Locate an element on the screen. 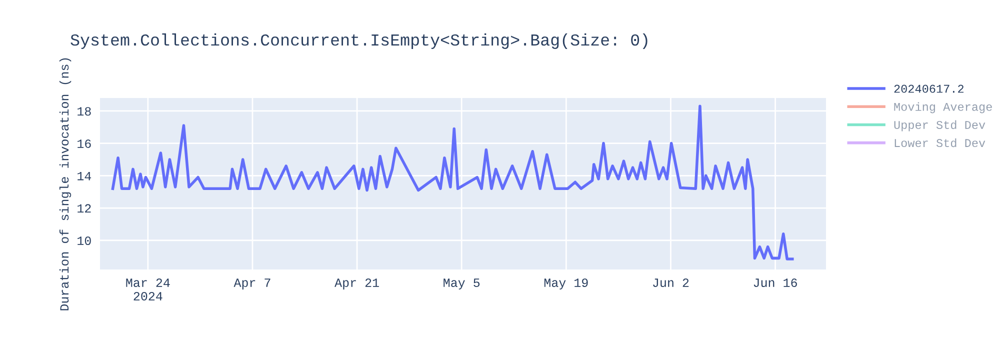  y-tick-label: 18 is located at coordinates (84, 111).